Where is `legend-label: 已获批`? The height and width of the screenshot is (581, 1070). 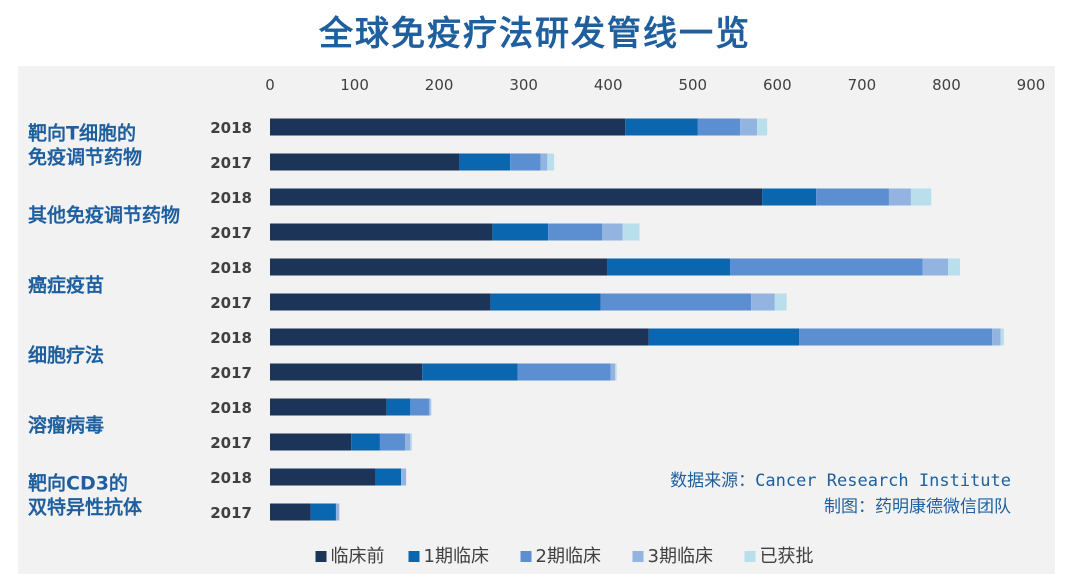 legend-label: 已获批 is located at coordinates (787, 556).